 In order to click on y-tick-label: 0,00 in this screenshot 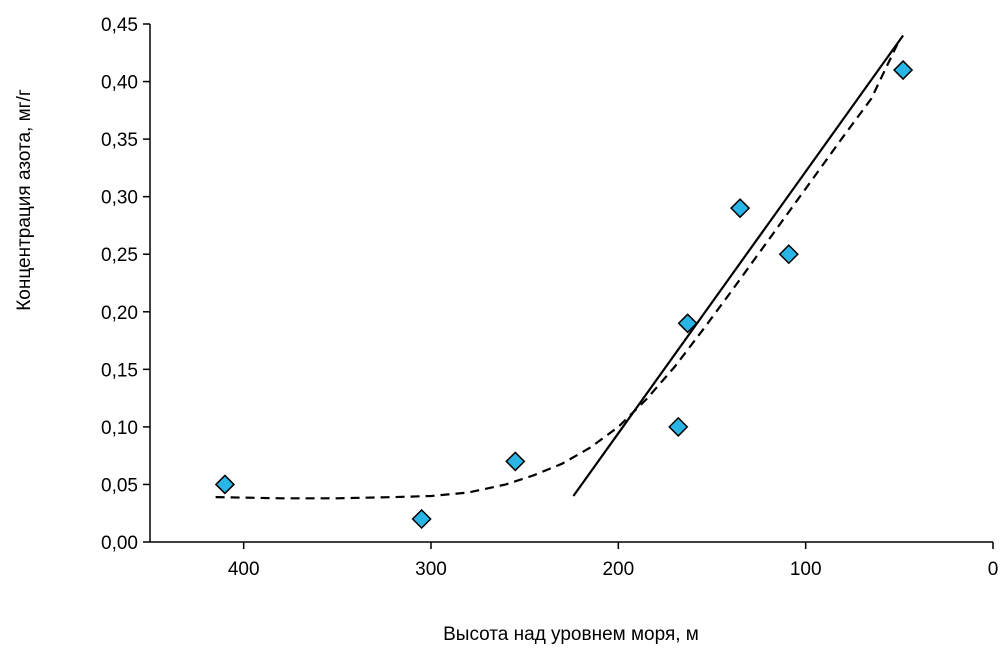, I will do `click(119, 543)`.